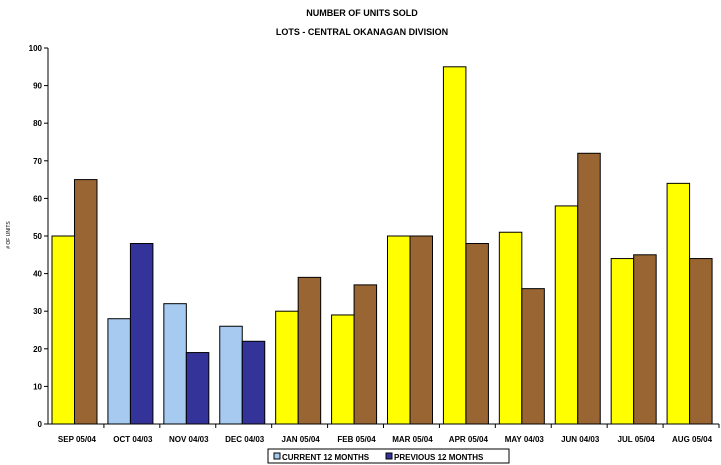 The image size is (721, 465). Describe the element at coordinates (37, 349) in the screenshot. I see `y-tick-label: 20` at that location.